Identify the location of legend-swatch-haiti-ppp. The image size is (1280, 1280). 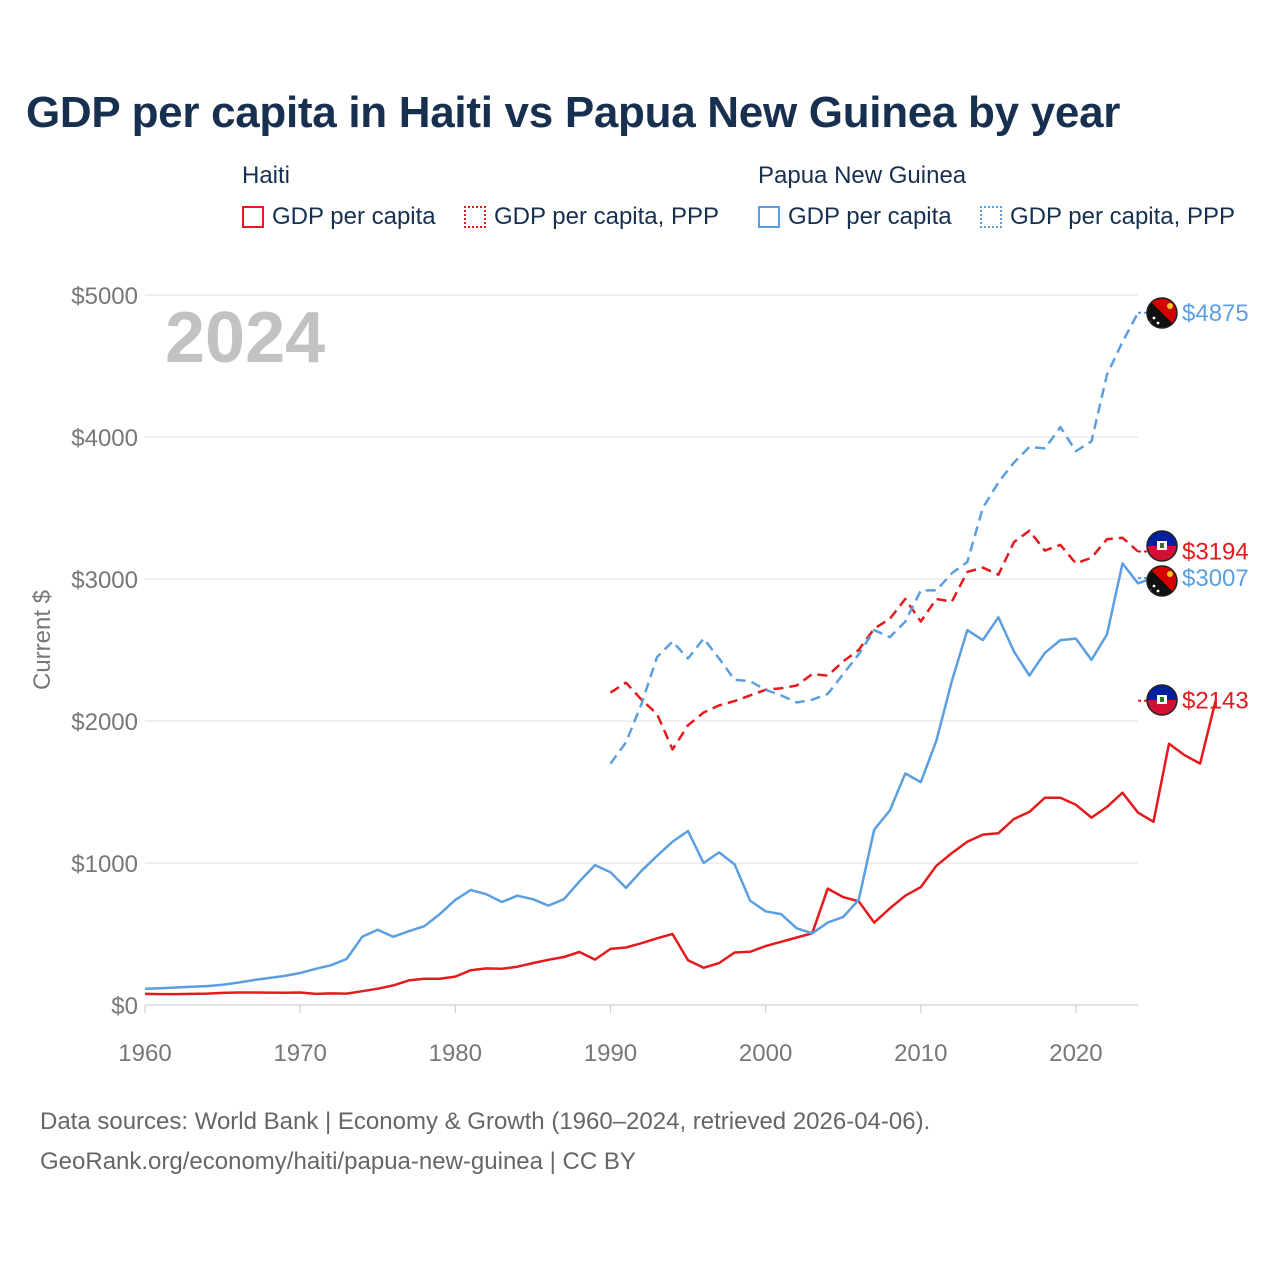
(475, 217).